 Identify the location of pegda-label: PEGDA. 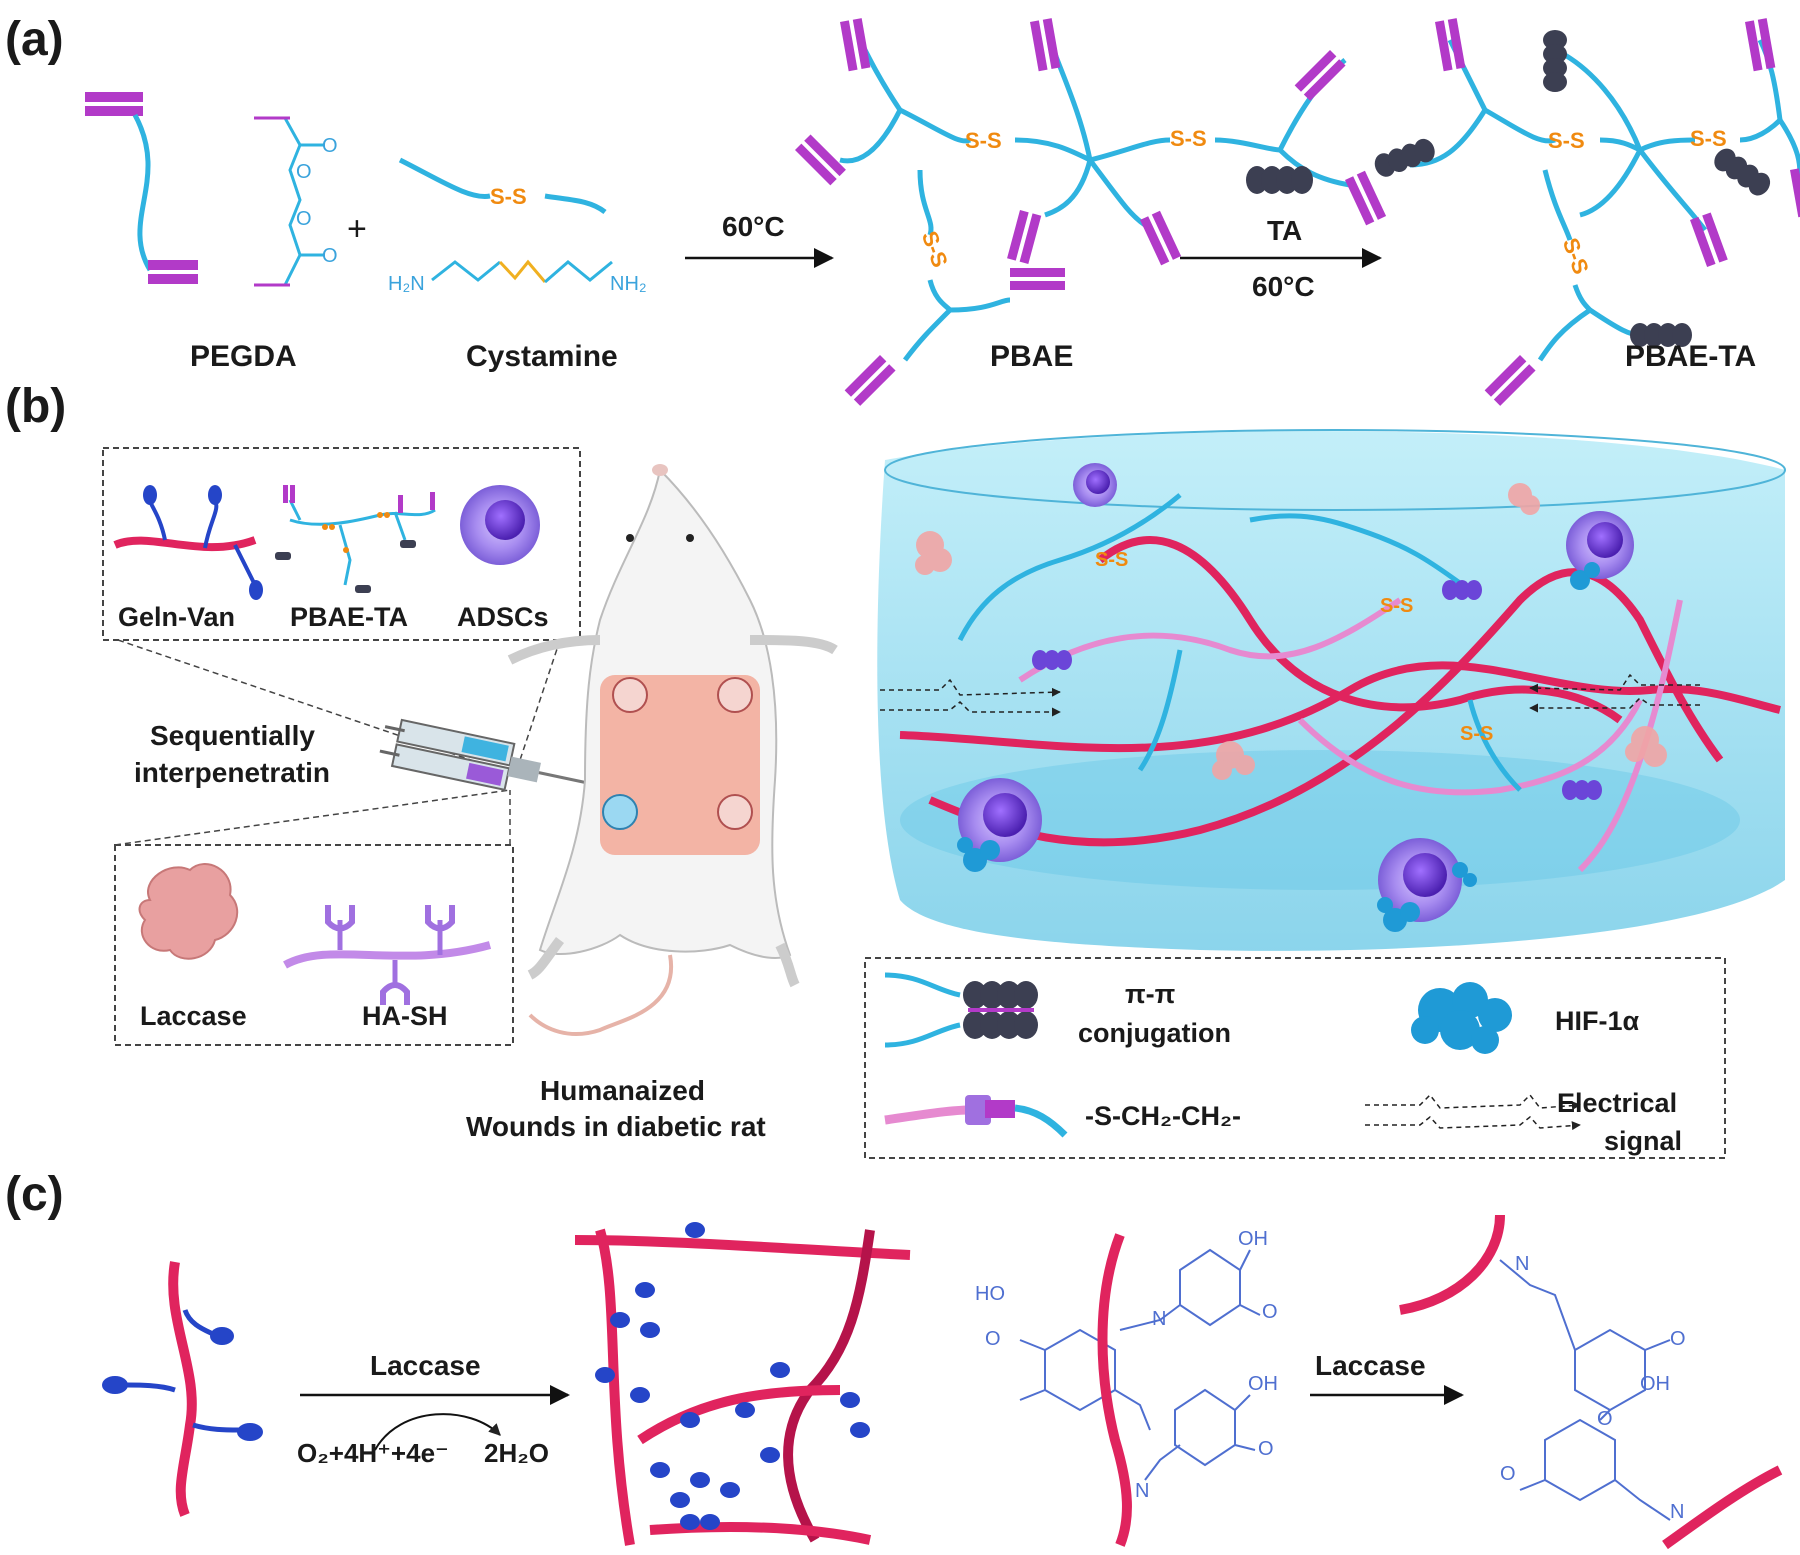
(243, 356).